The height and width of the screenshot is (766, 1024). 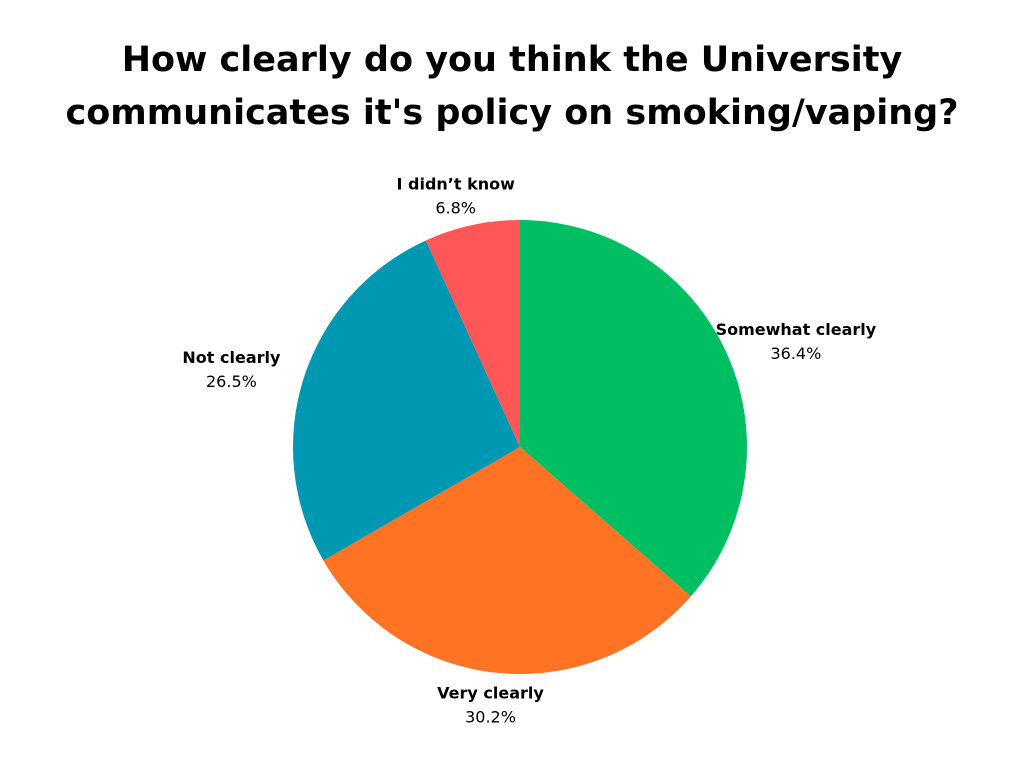 I want to click on slice-value: 6.8%, so click(x=455, y=207).